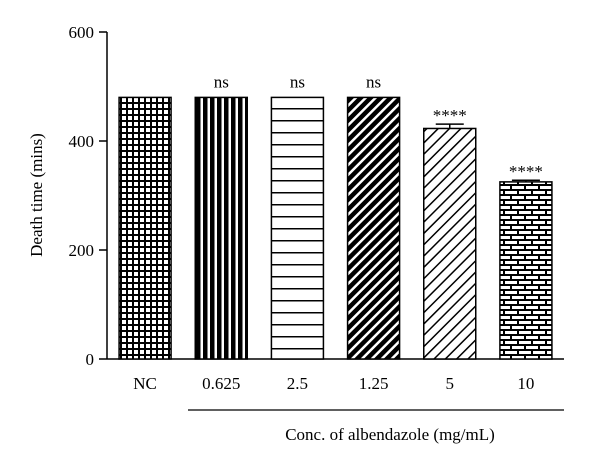  What do you see at coordinates (82, 250) in the screenshot?
I see `y-tick-label: 200` at bounding box center [82, 250].